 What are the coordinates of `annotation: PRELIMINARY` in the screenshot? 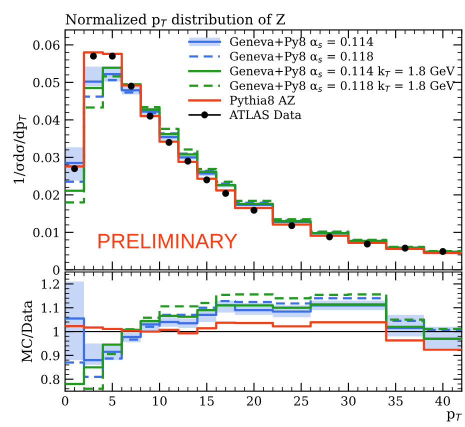 It's located at (168, 241).